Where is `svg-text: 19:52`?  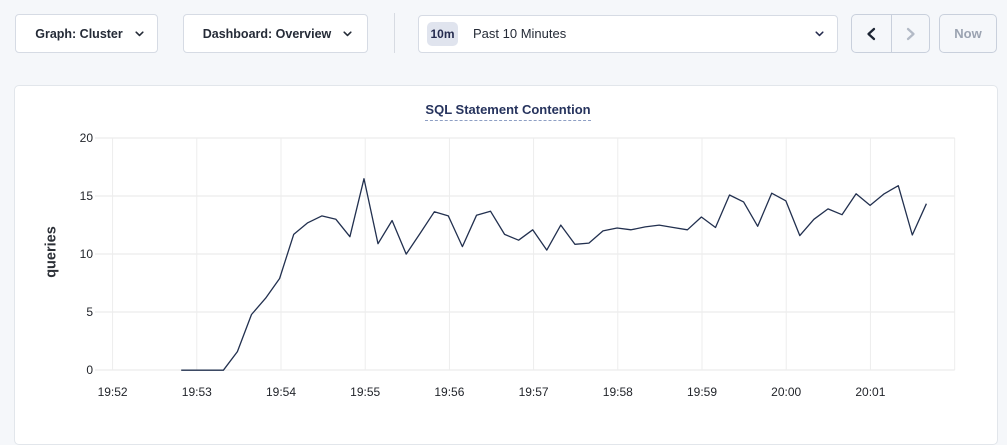
svg-text: 19:52 is located at coordinates (113, 392).